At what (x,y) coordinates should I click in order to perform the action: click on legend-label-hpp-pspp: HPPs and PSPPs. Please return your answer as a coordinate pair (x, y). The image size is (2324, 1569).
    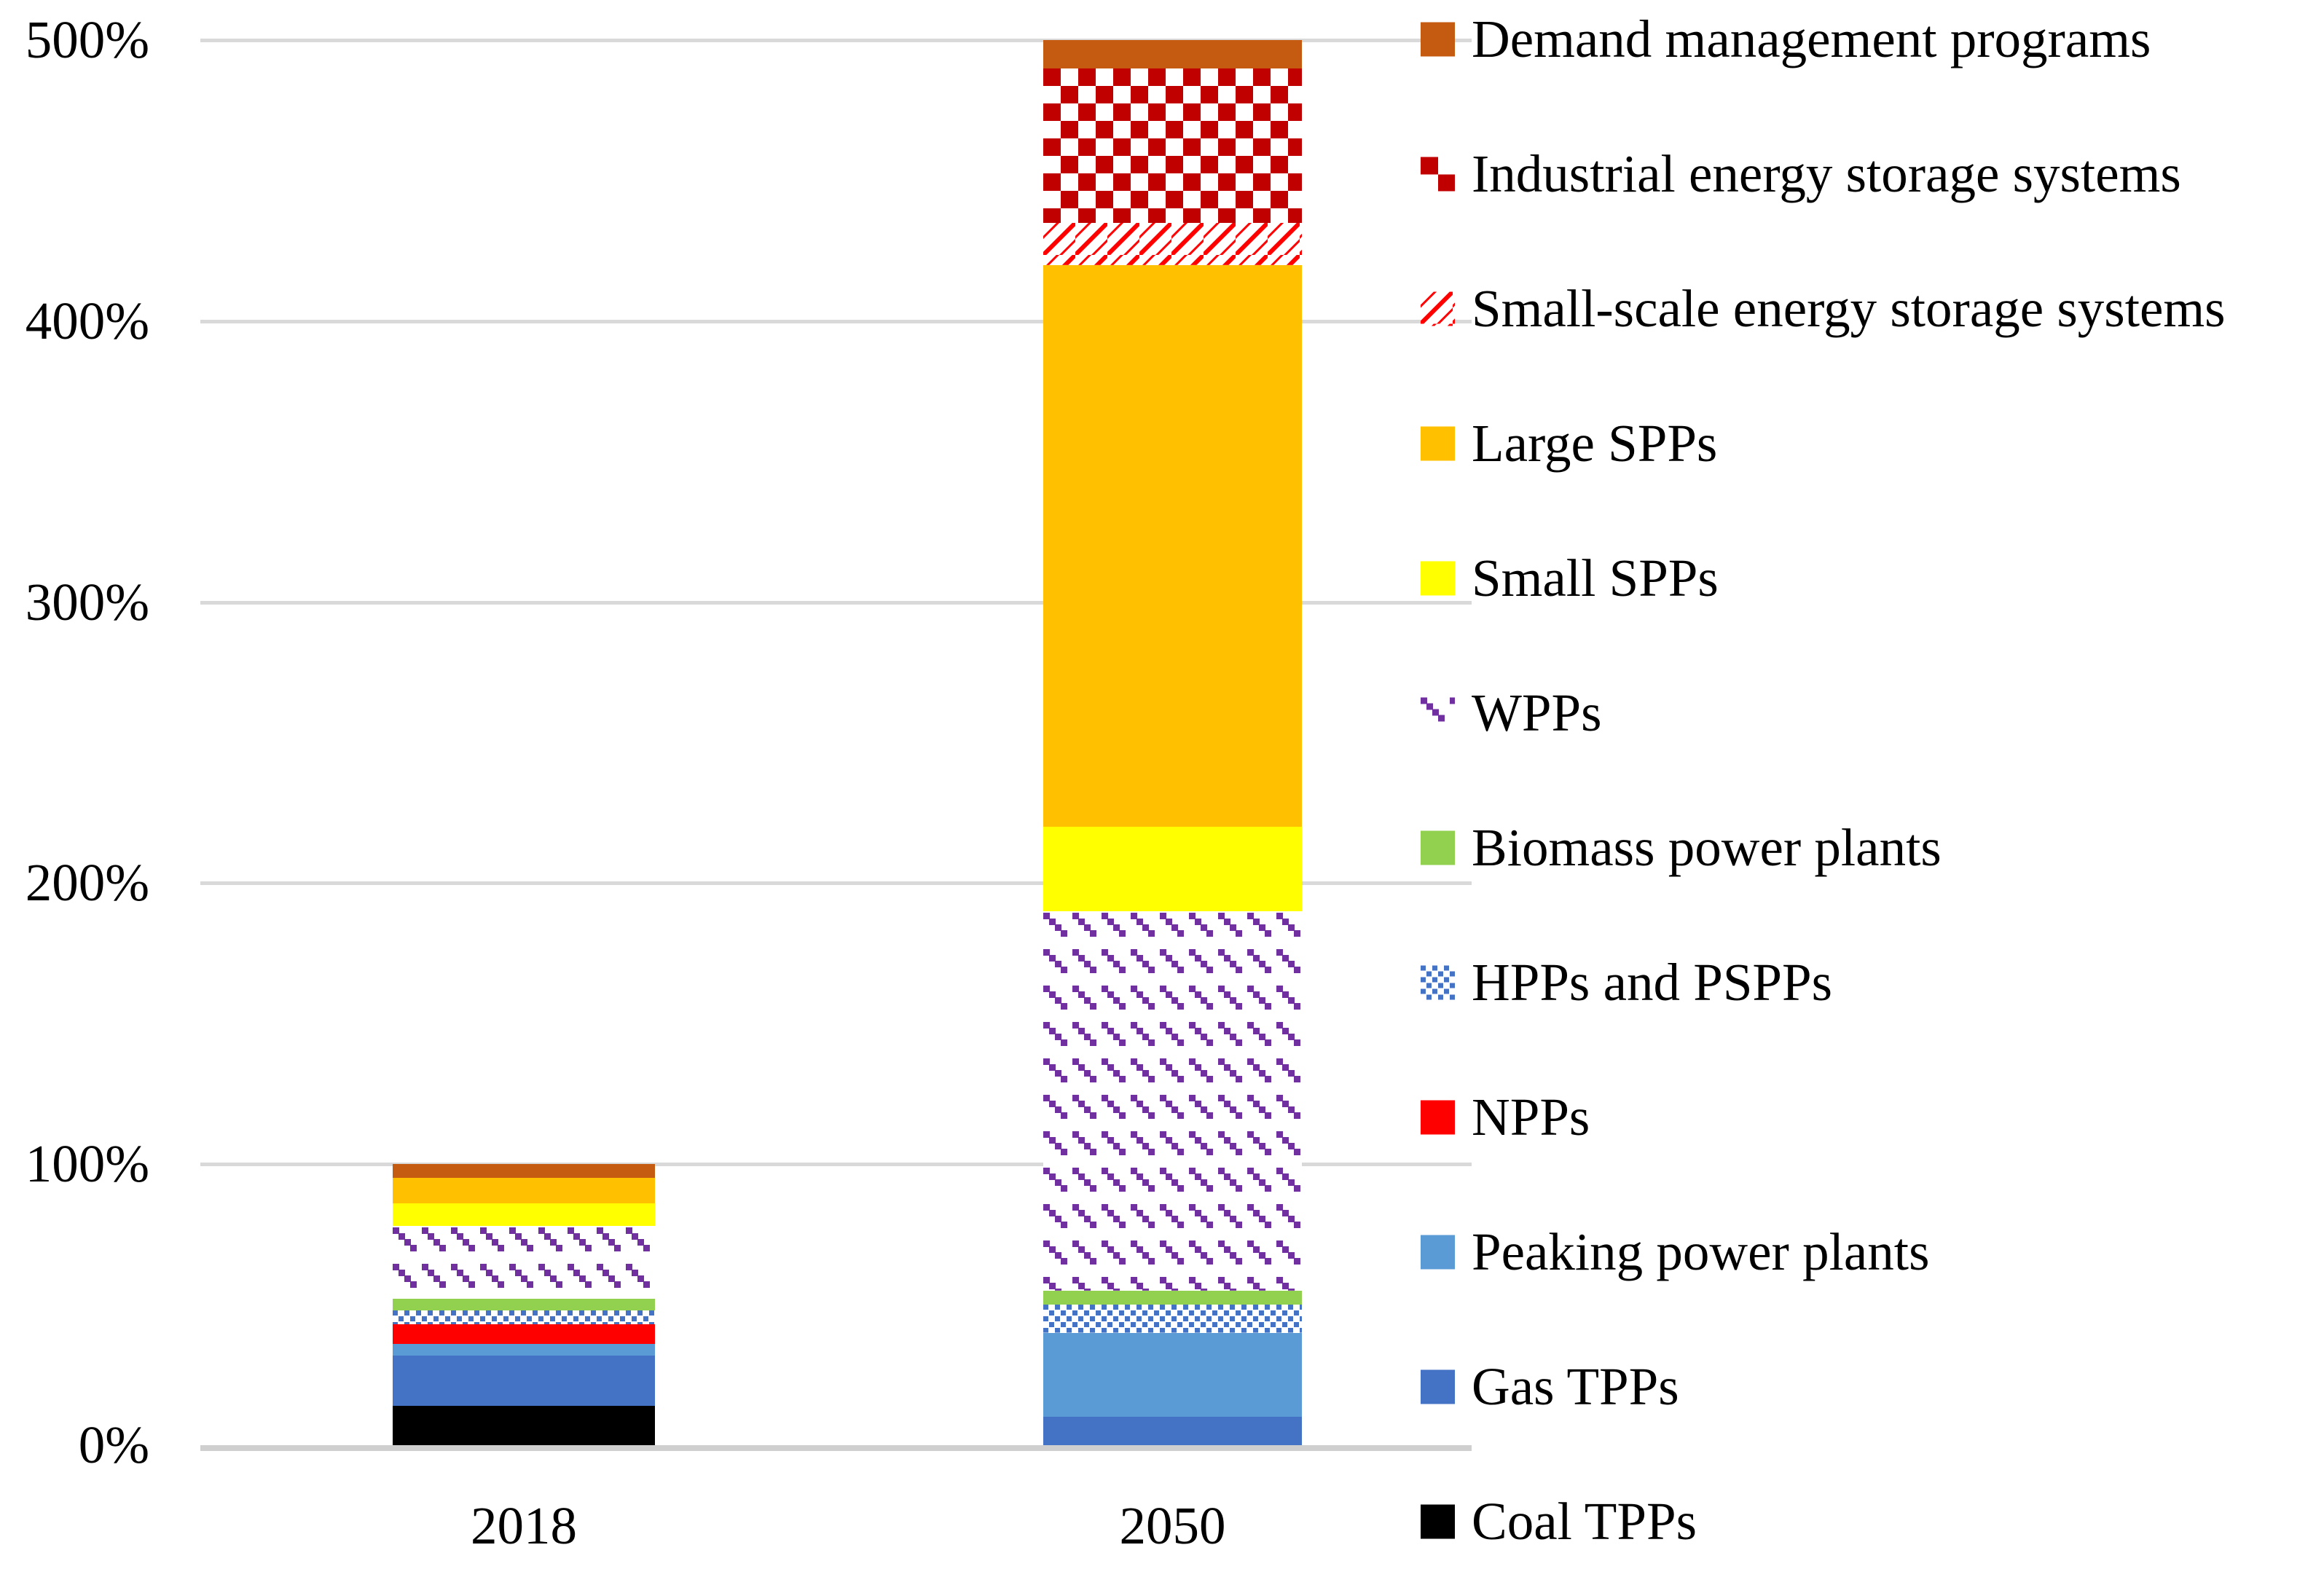
    Looking at the image, I should click on (1652, 982).